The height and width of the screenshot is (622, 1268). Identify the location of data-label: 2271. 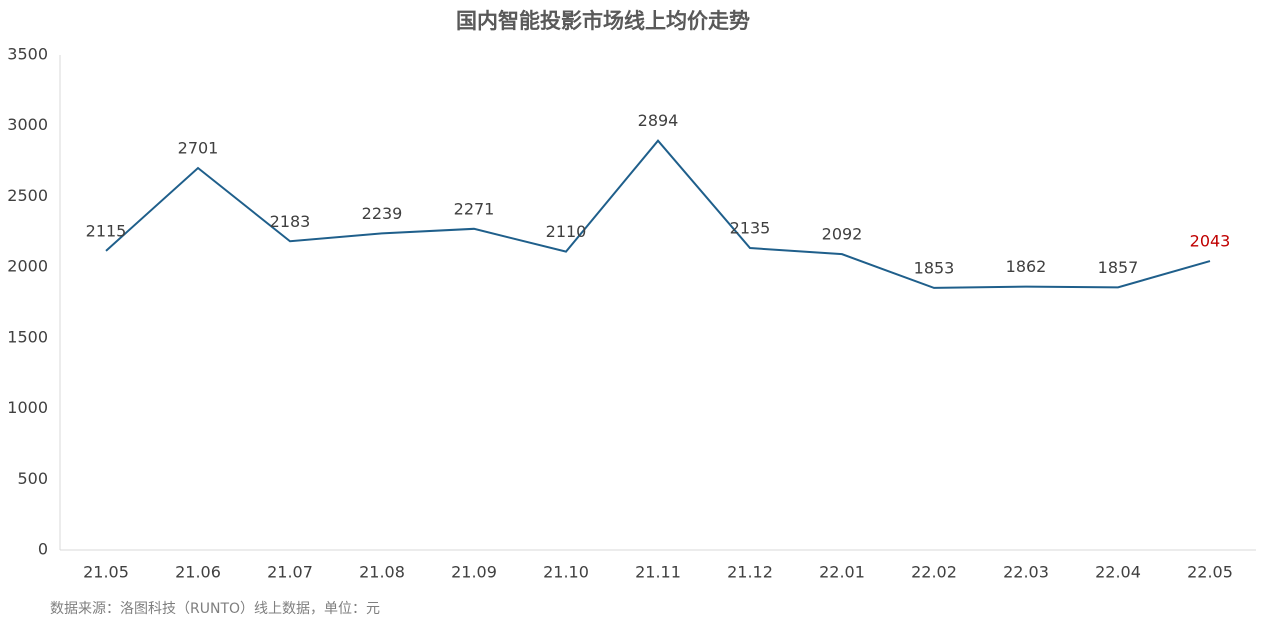
(474, 208).